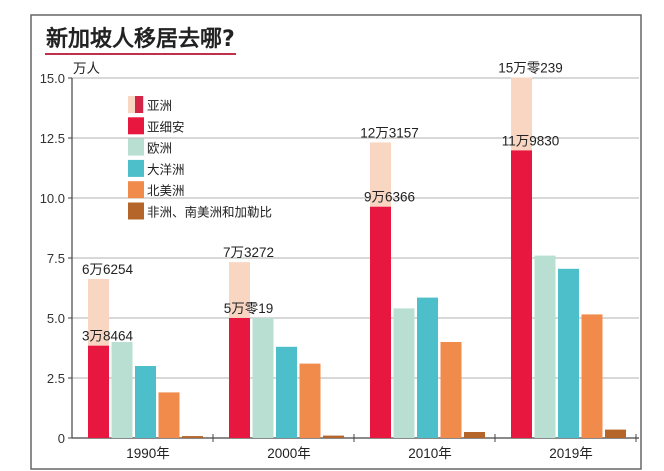 This screenshot has width=664, height=471. I want to click on y-tick-label: 7.5, so click(56, 258).